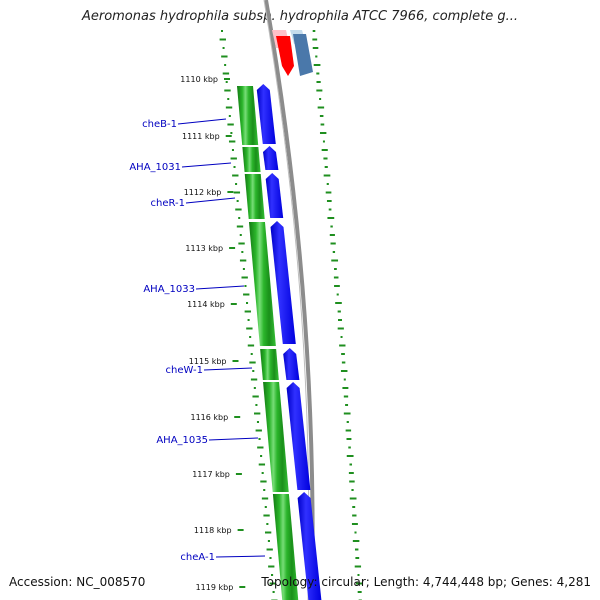  Describe the element at coordinates (215, 587) in the screenshot. I see `kbp-label: 1119 kbp` at that location.